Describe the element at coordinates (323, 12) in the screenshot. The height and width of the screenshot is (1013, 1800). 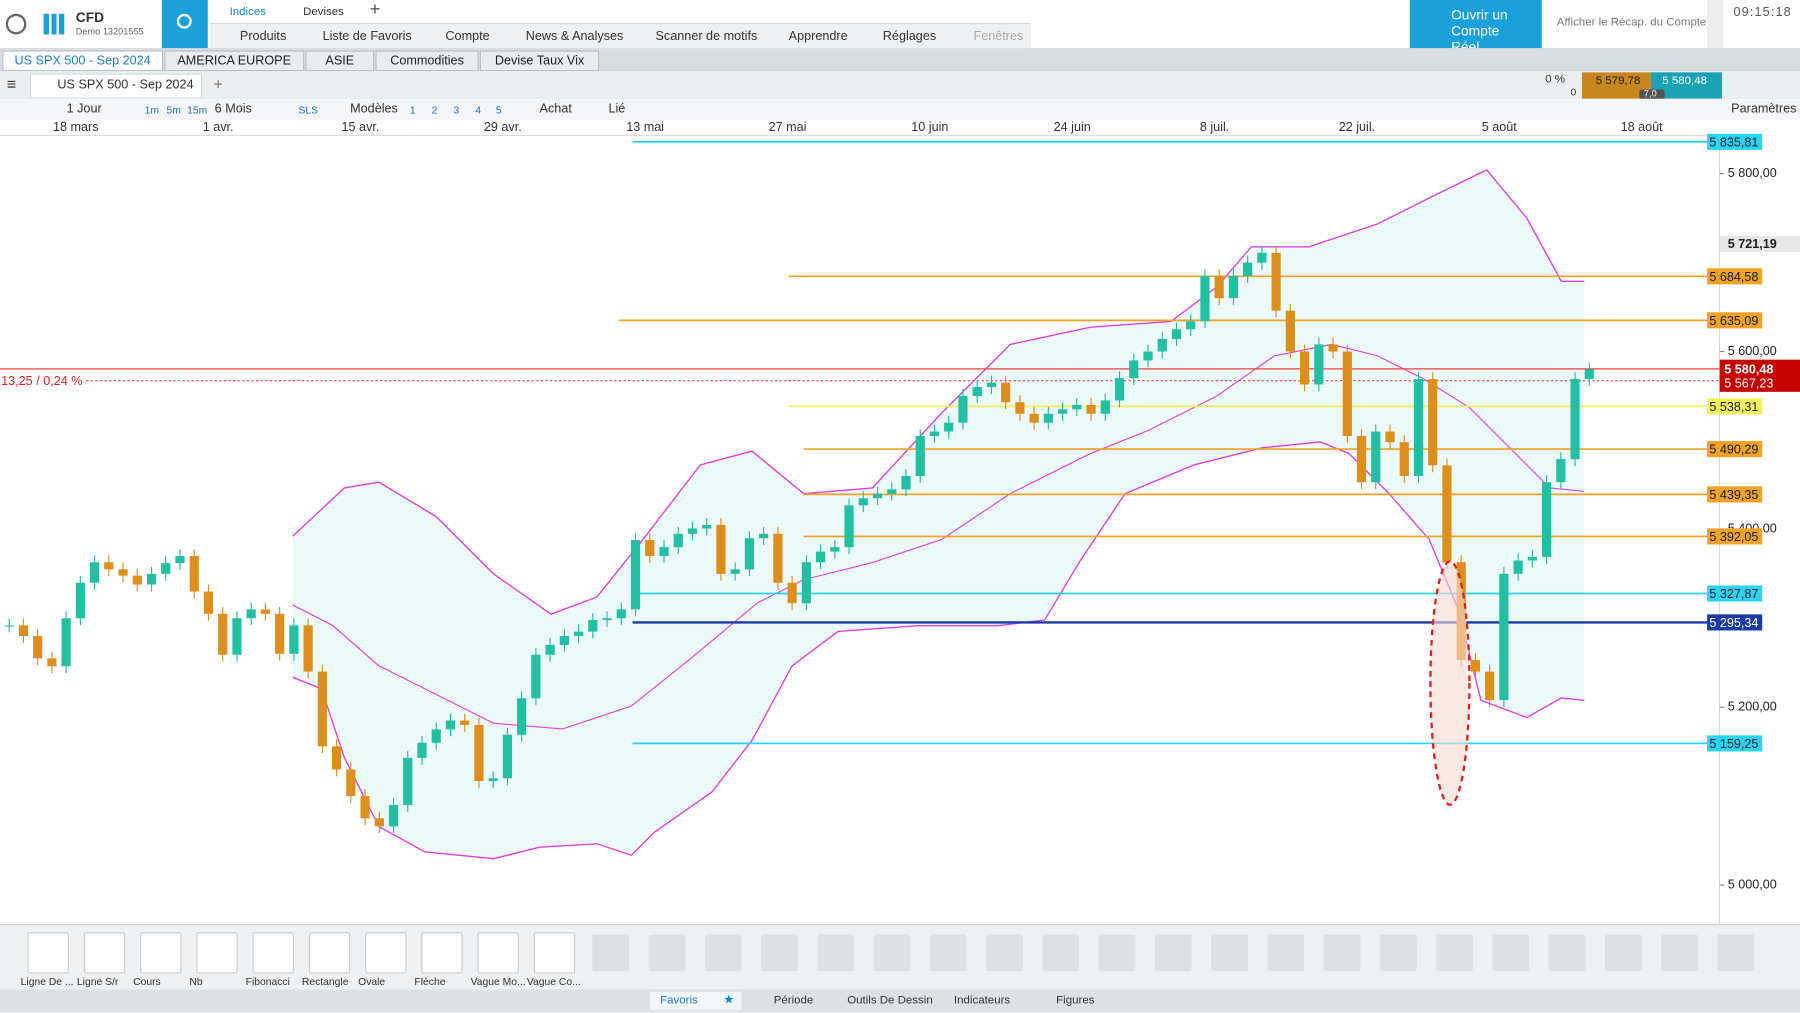
I see `tab: Devises` at that location.